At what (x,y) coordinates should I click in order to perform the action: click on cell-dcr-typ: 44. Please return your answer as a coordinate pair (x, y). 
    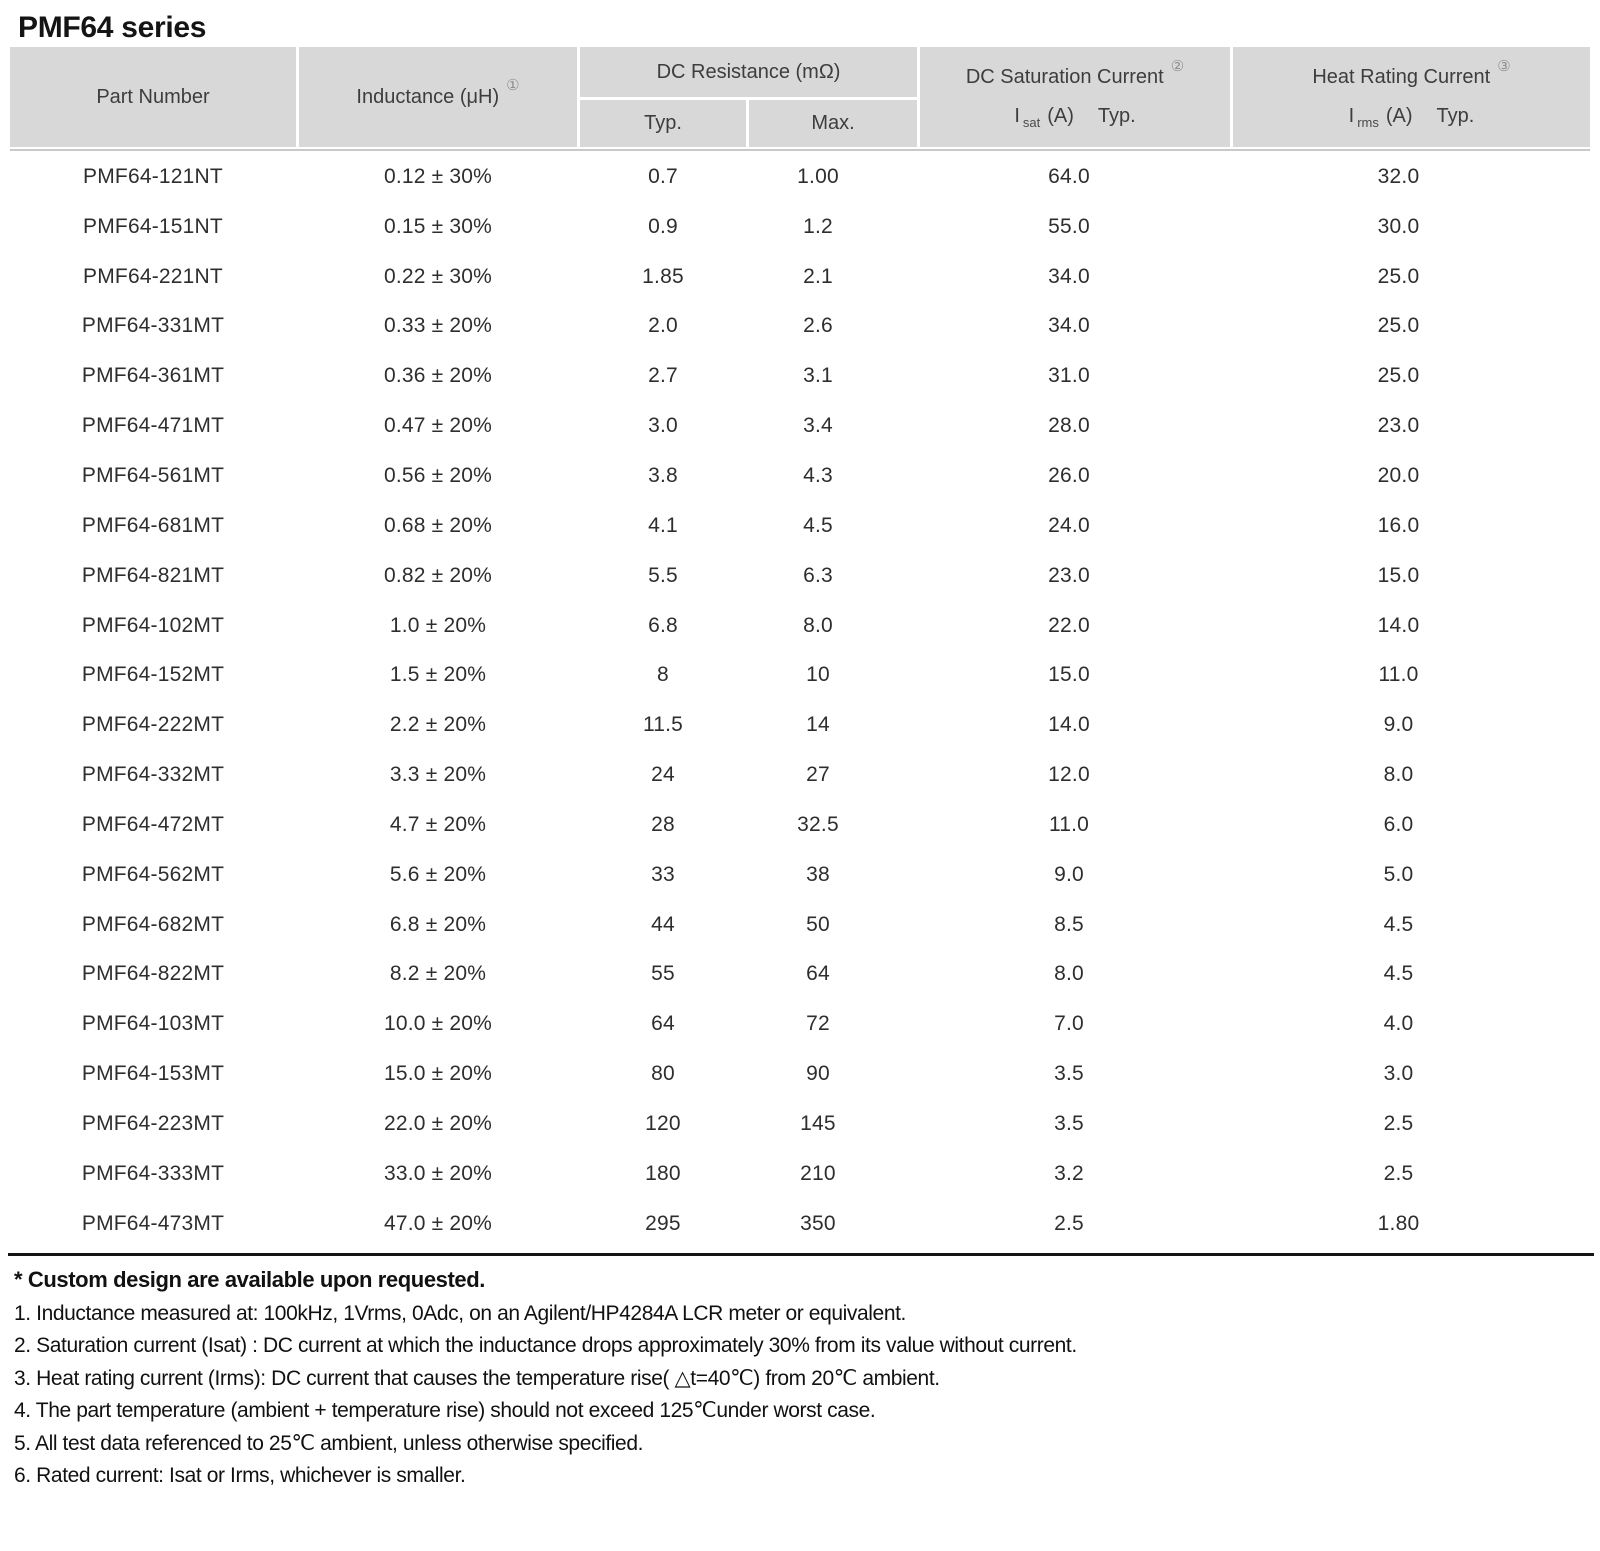
    Looking at the image, I should click on (663, 924).